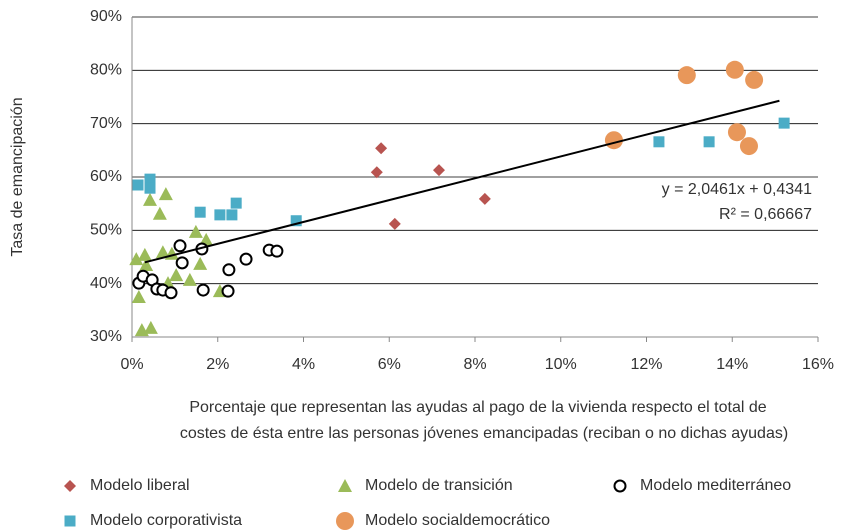  Describe the element at coordinates (474, 364) in the screenshot. I see `x-tick-label: 8%` at that location.